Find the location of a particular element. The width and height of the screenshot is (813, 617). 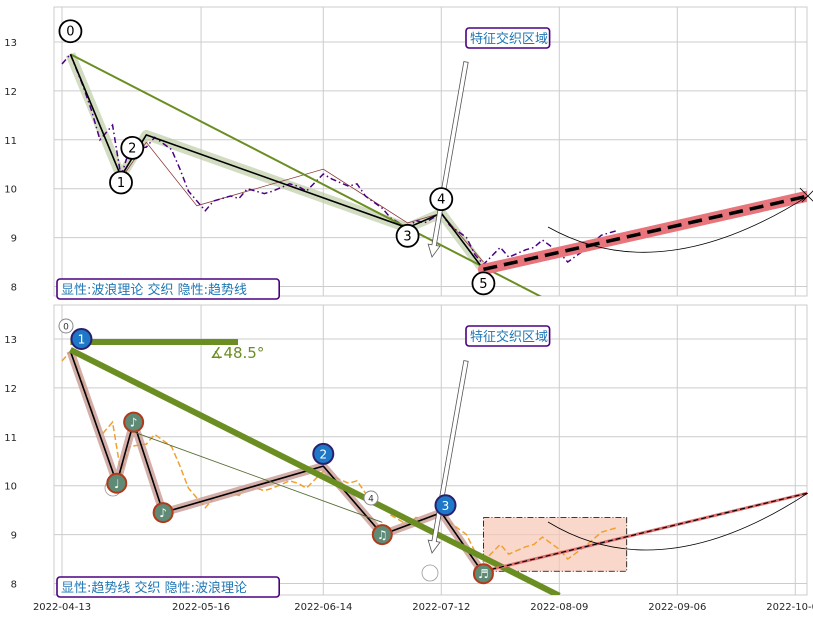

echo-point-label: 0 is located at coordinates (66, 328).